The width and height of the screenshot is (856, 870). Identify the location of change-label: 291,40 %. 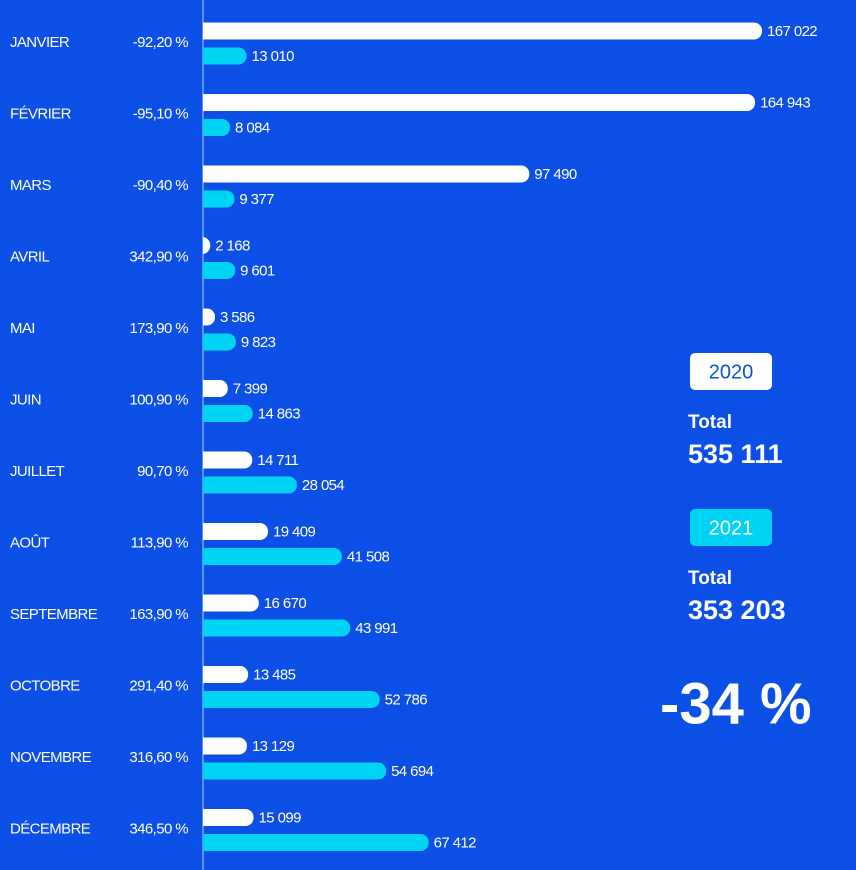
(158, 685).